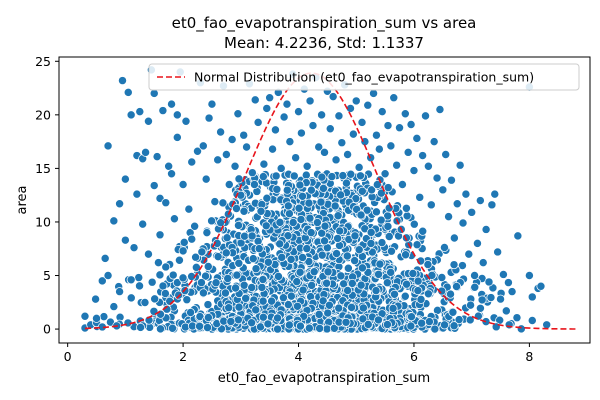 This screenshot has width=600, height=400. What do you see at coordinates (529, 356) in the screenshot?
I see `x-tick-label: 8` at bounding box center [529, 356].